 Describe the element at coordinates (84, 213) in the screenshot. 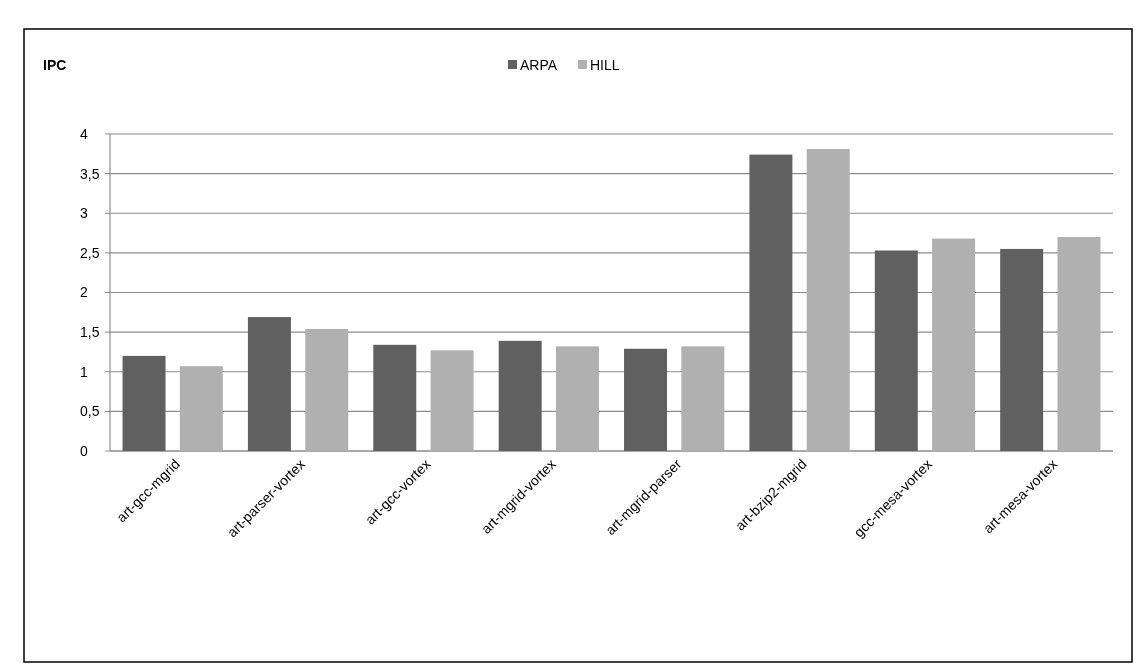

I see `y-tick-label: 3` at that location.